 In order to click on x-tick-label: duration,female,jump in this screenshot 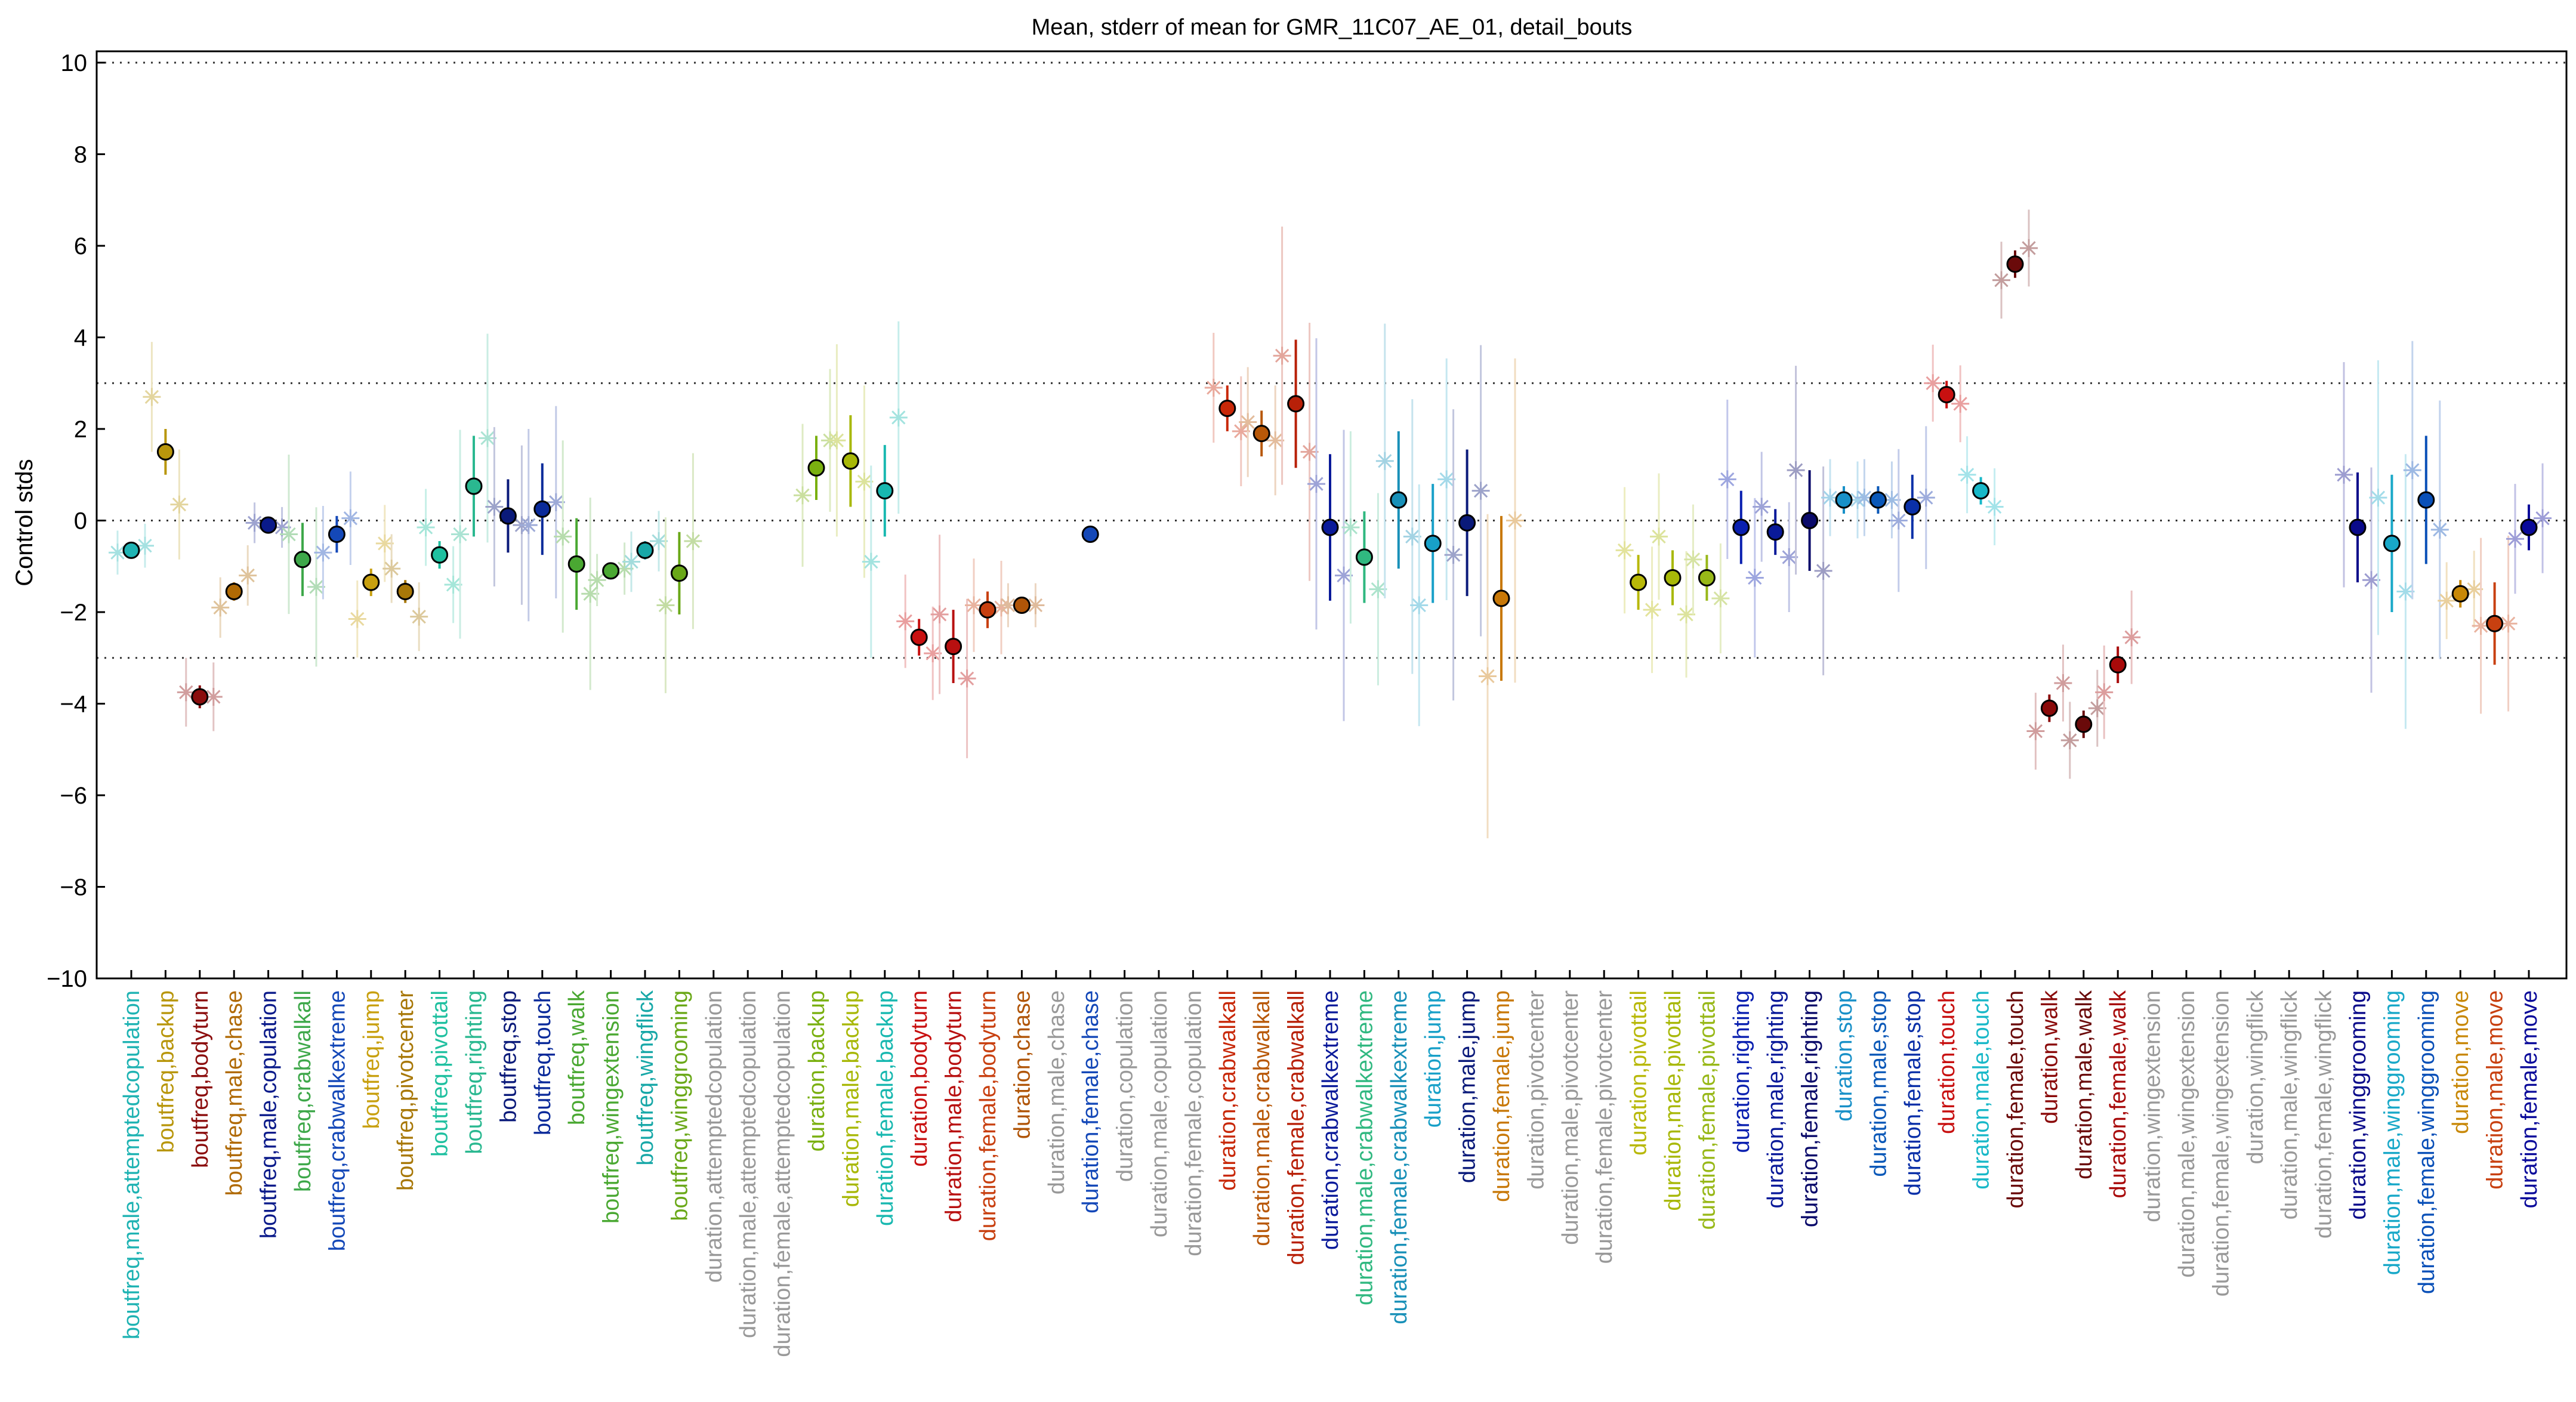, I will do `click(1501, 1096)`.